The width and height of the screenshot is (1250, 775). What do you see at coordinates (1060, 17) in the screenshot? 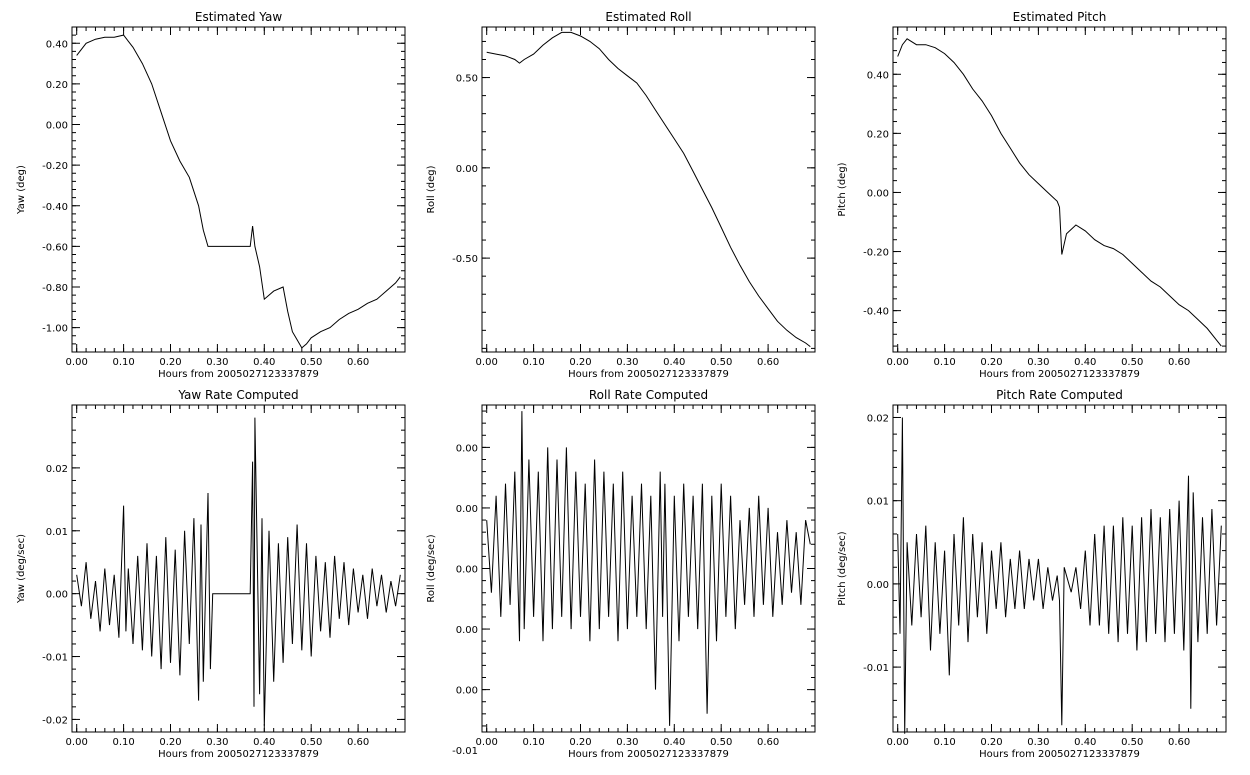
I see `chart-title: Estimated Pitch` at bounding box center [1060, 17].